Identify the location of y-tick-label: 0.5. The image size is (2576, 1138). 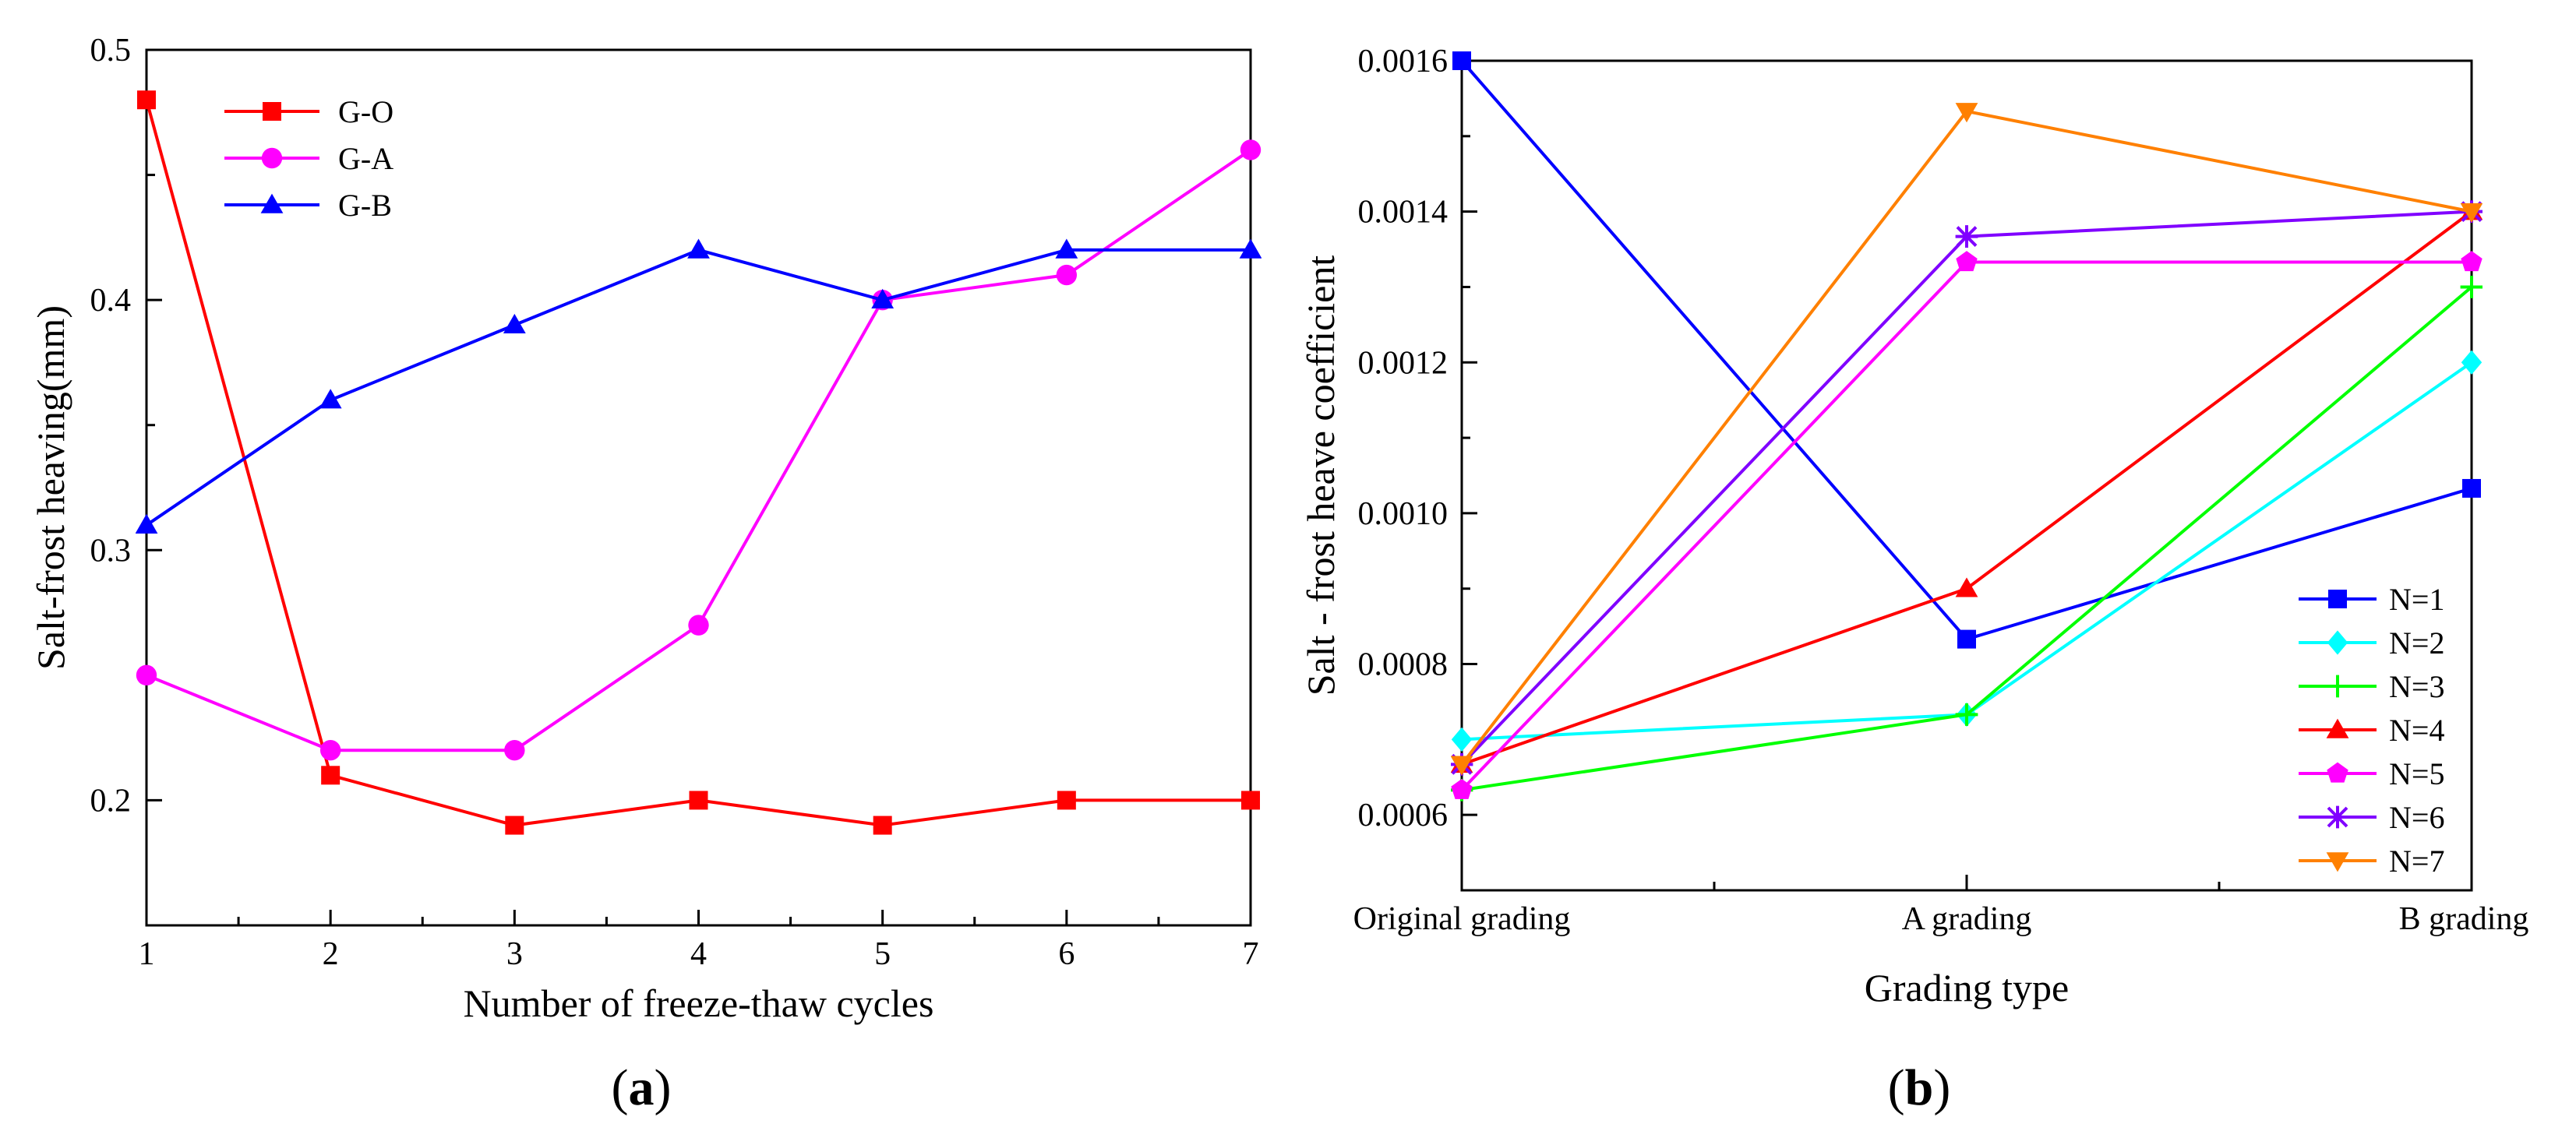
(111, 51).